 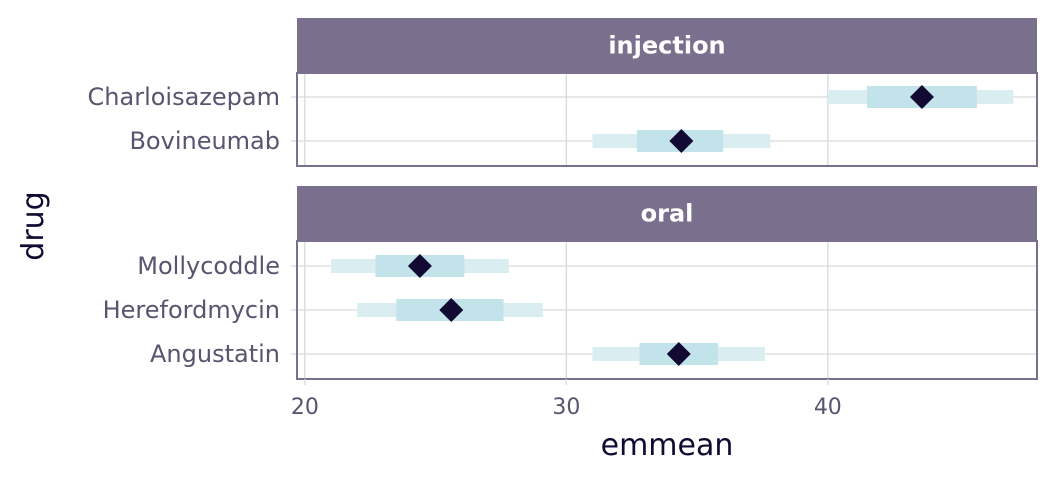 What do you see at coordinates (215, 354) in the screenshot?
I see `y-tick-label: Angustatin` at bounding box center [215, 354].